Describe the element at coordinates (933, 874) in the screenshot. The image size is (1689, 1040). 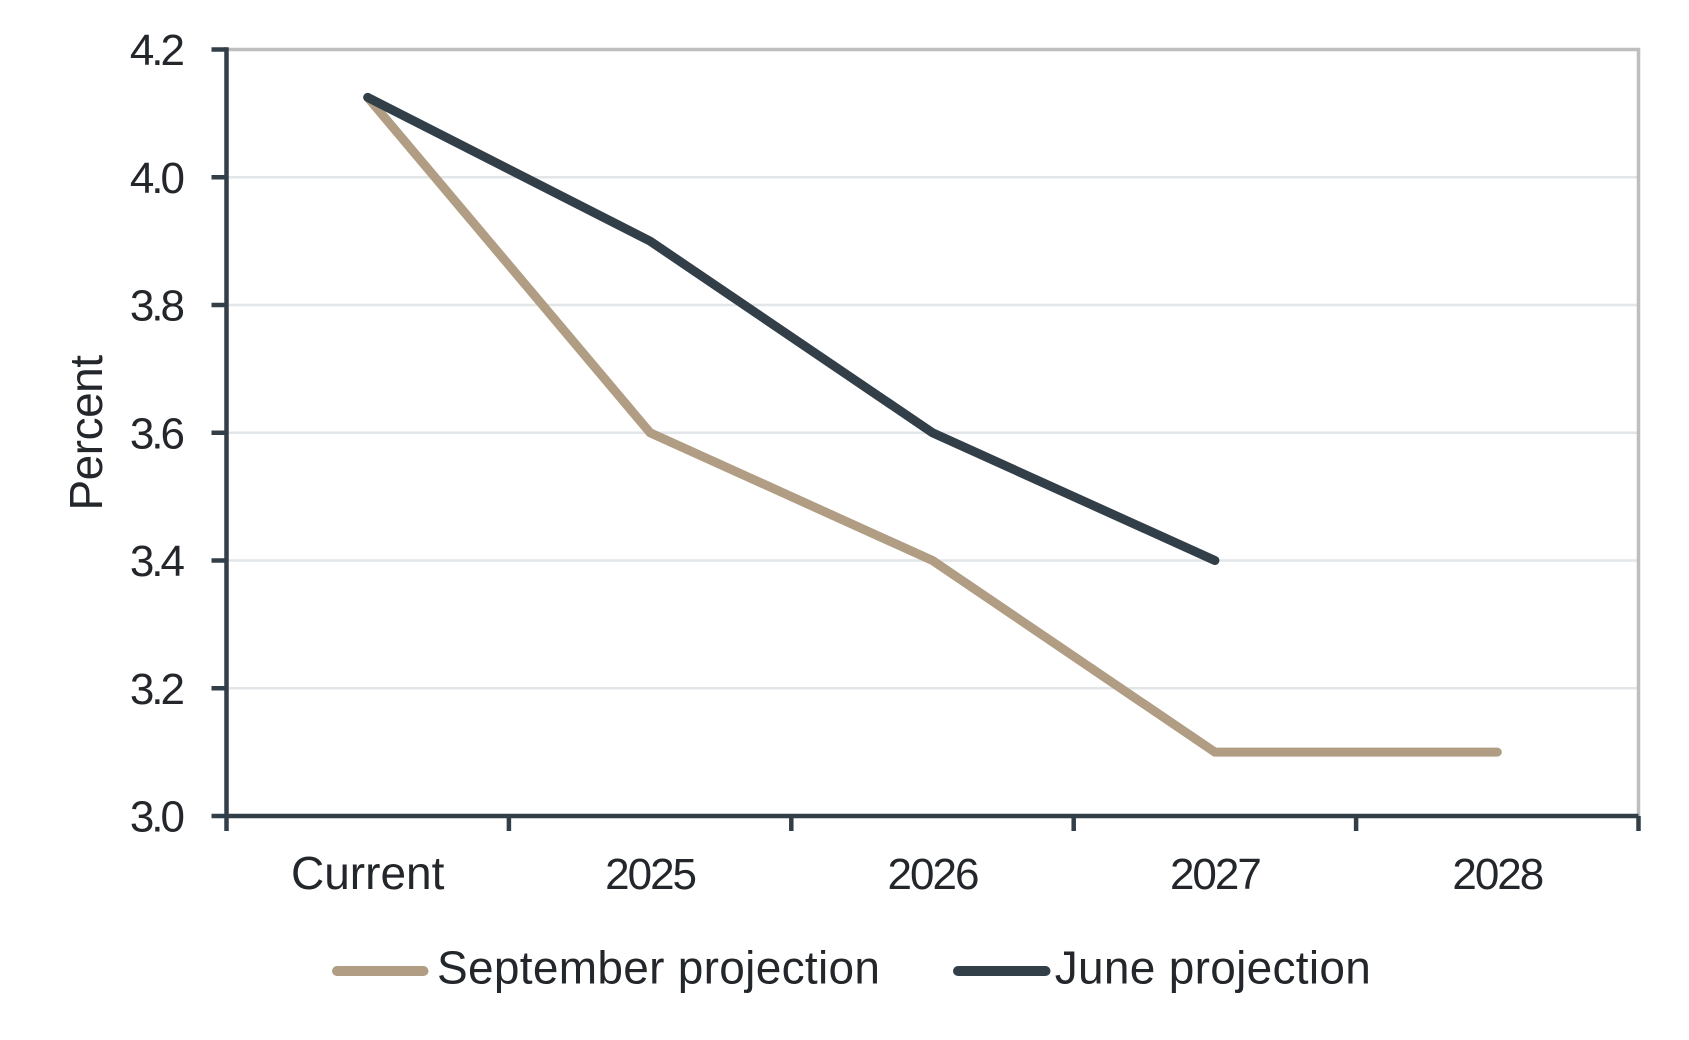
I see `svg-text: 2026` at that location.